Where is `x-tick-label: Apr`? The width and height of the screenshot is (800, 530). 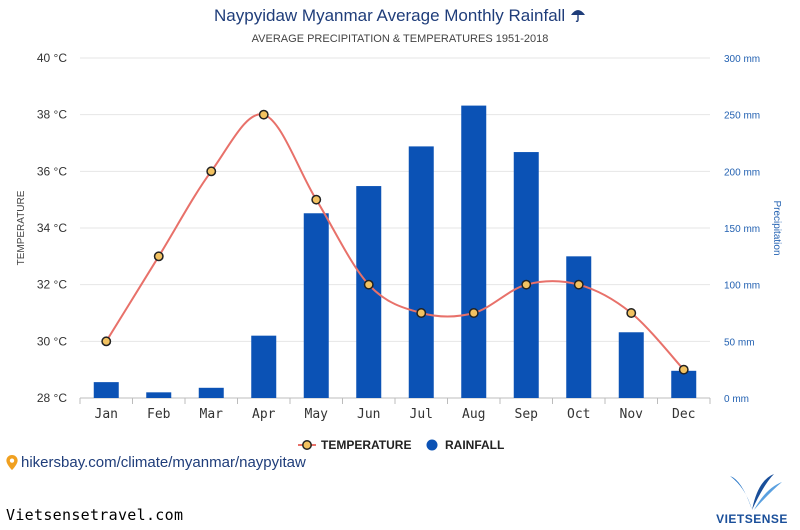
x-tick-label: Apr is located at coordinates (264, 414).